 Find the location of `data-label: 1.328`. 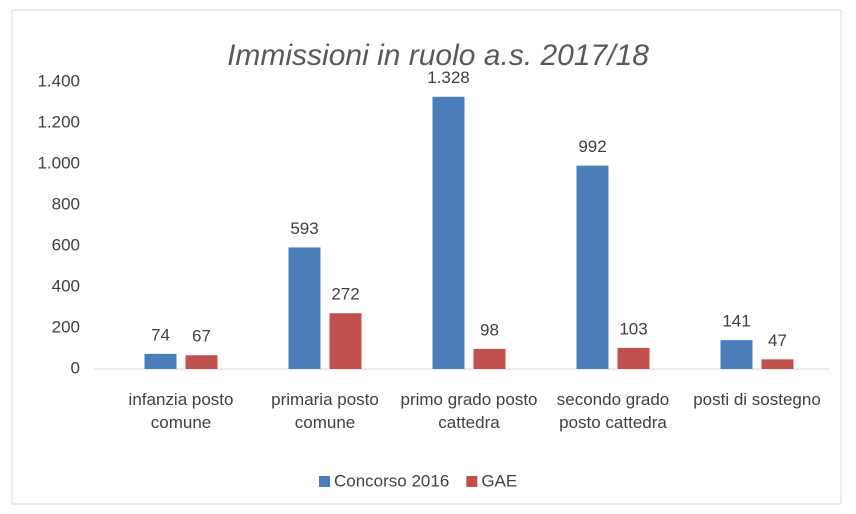

data-label: 1.328 is located at coordinates (448, 77).